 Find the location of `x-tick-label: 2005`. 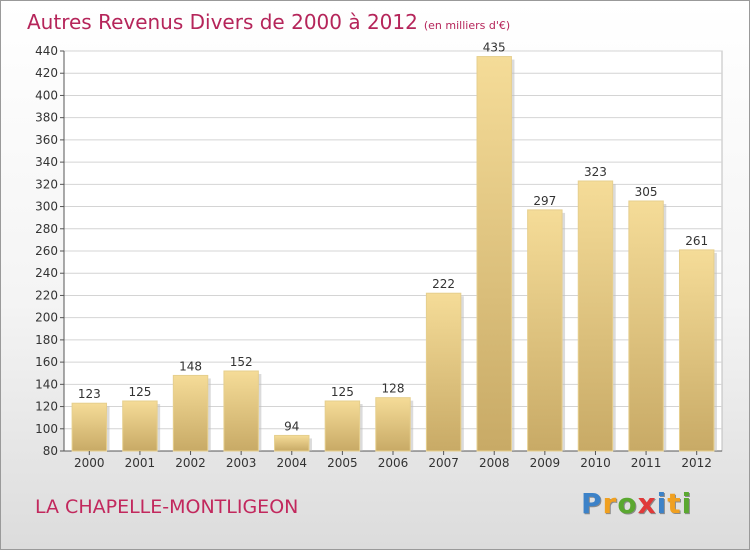

x-tick-label: 2005 is located at coordinates (342, 463).